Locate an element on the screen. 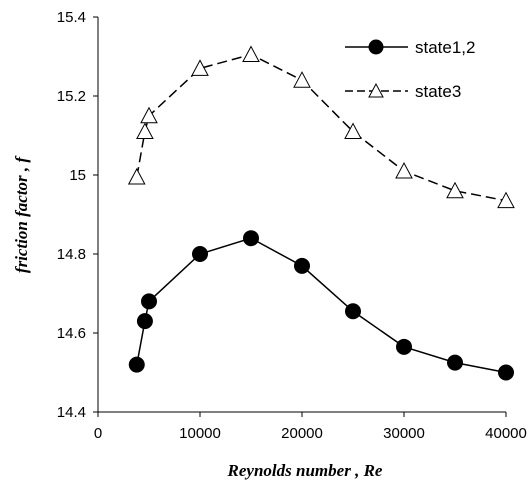  y-tick-label: 15 is located at coordinates (77, 175).